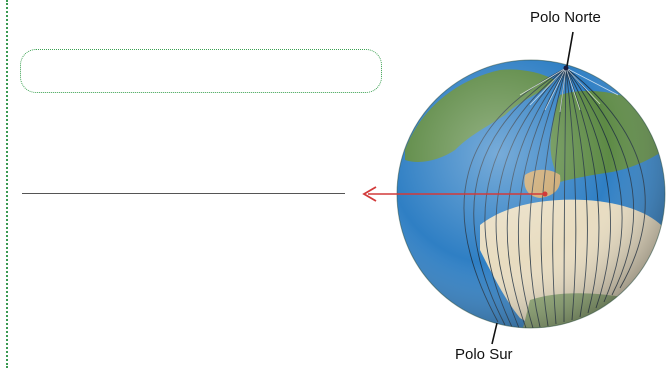  I want to click on answer-box, so click(201, 71).